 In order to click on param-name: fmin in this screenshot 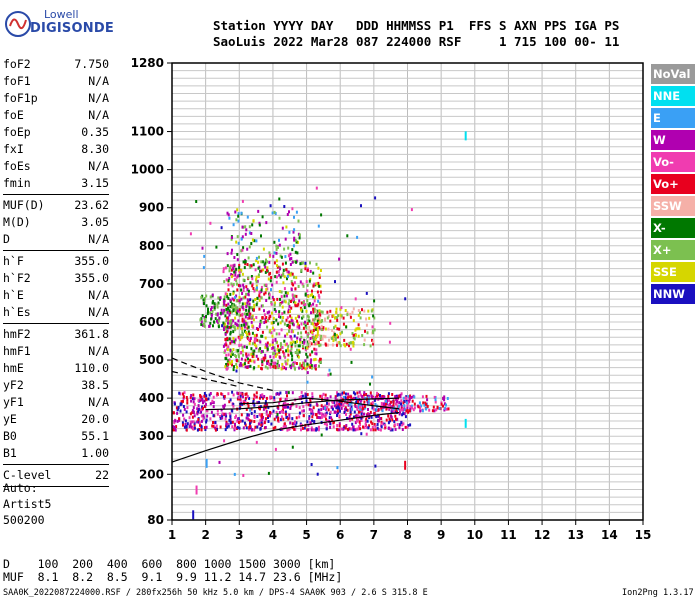, I will do `click(17, 183)`.